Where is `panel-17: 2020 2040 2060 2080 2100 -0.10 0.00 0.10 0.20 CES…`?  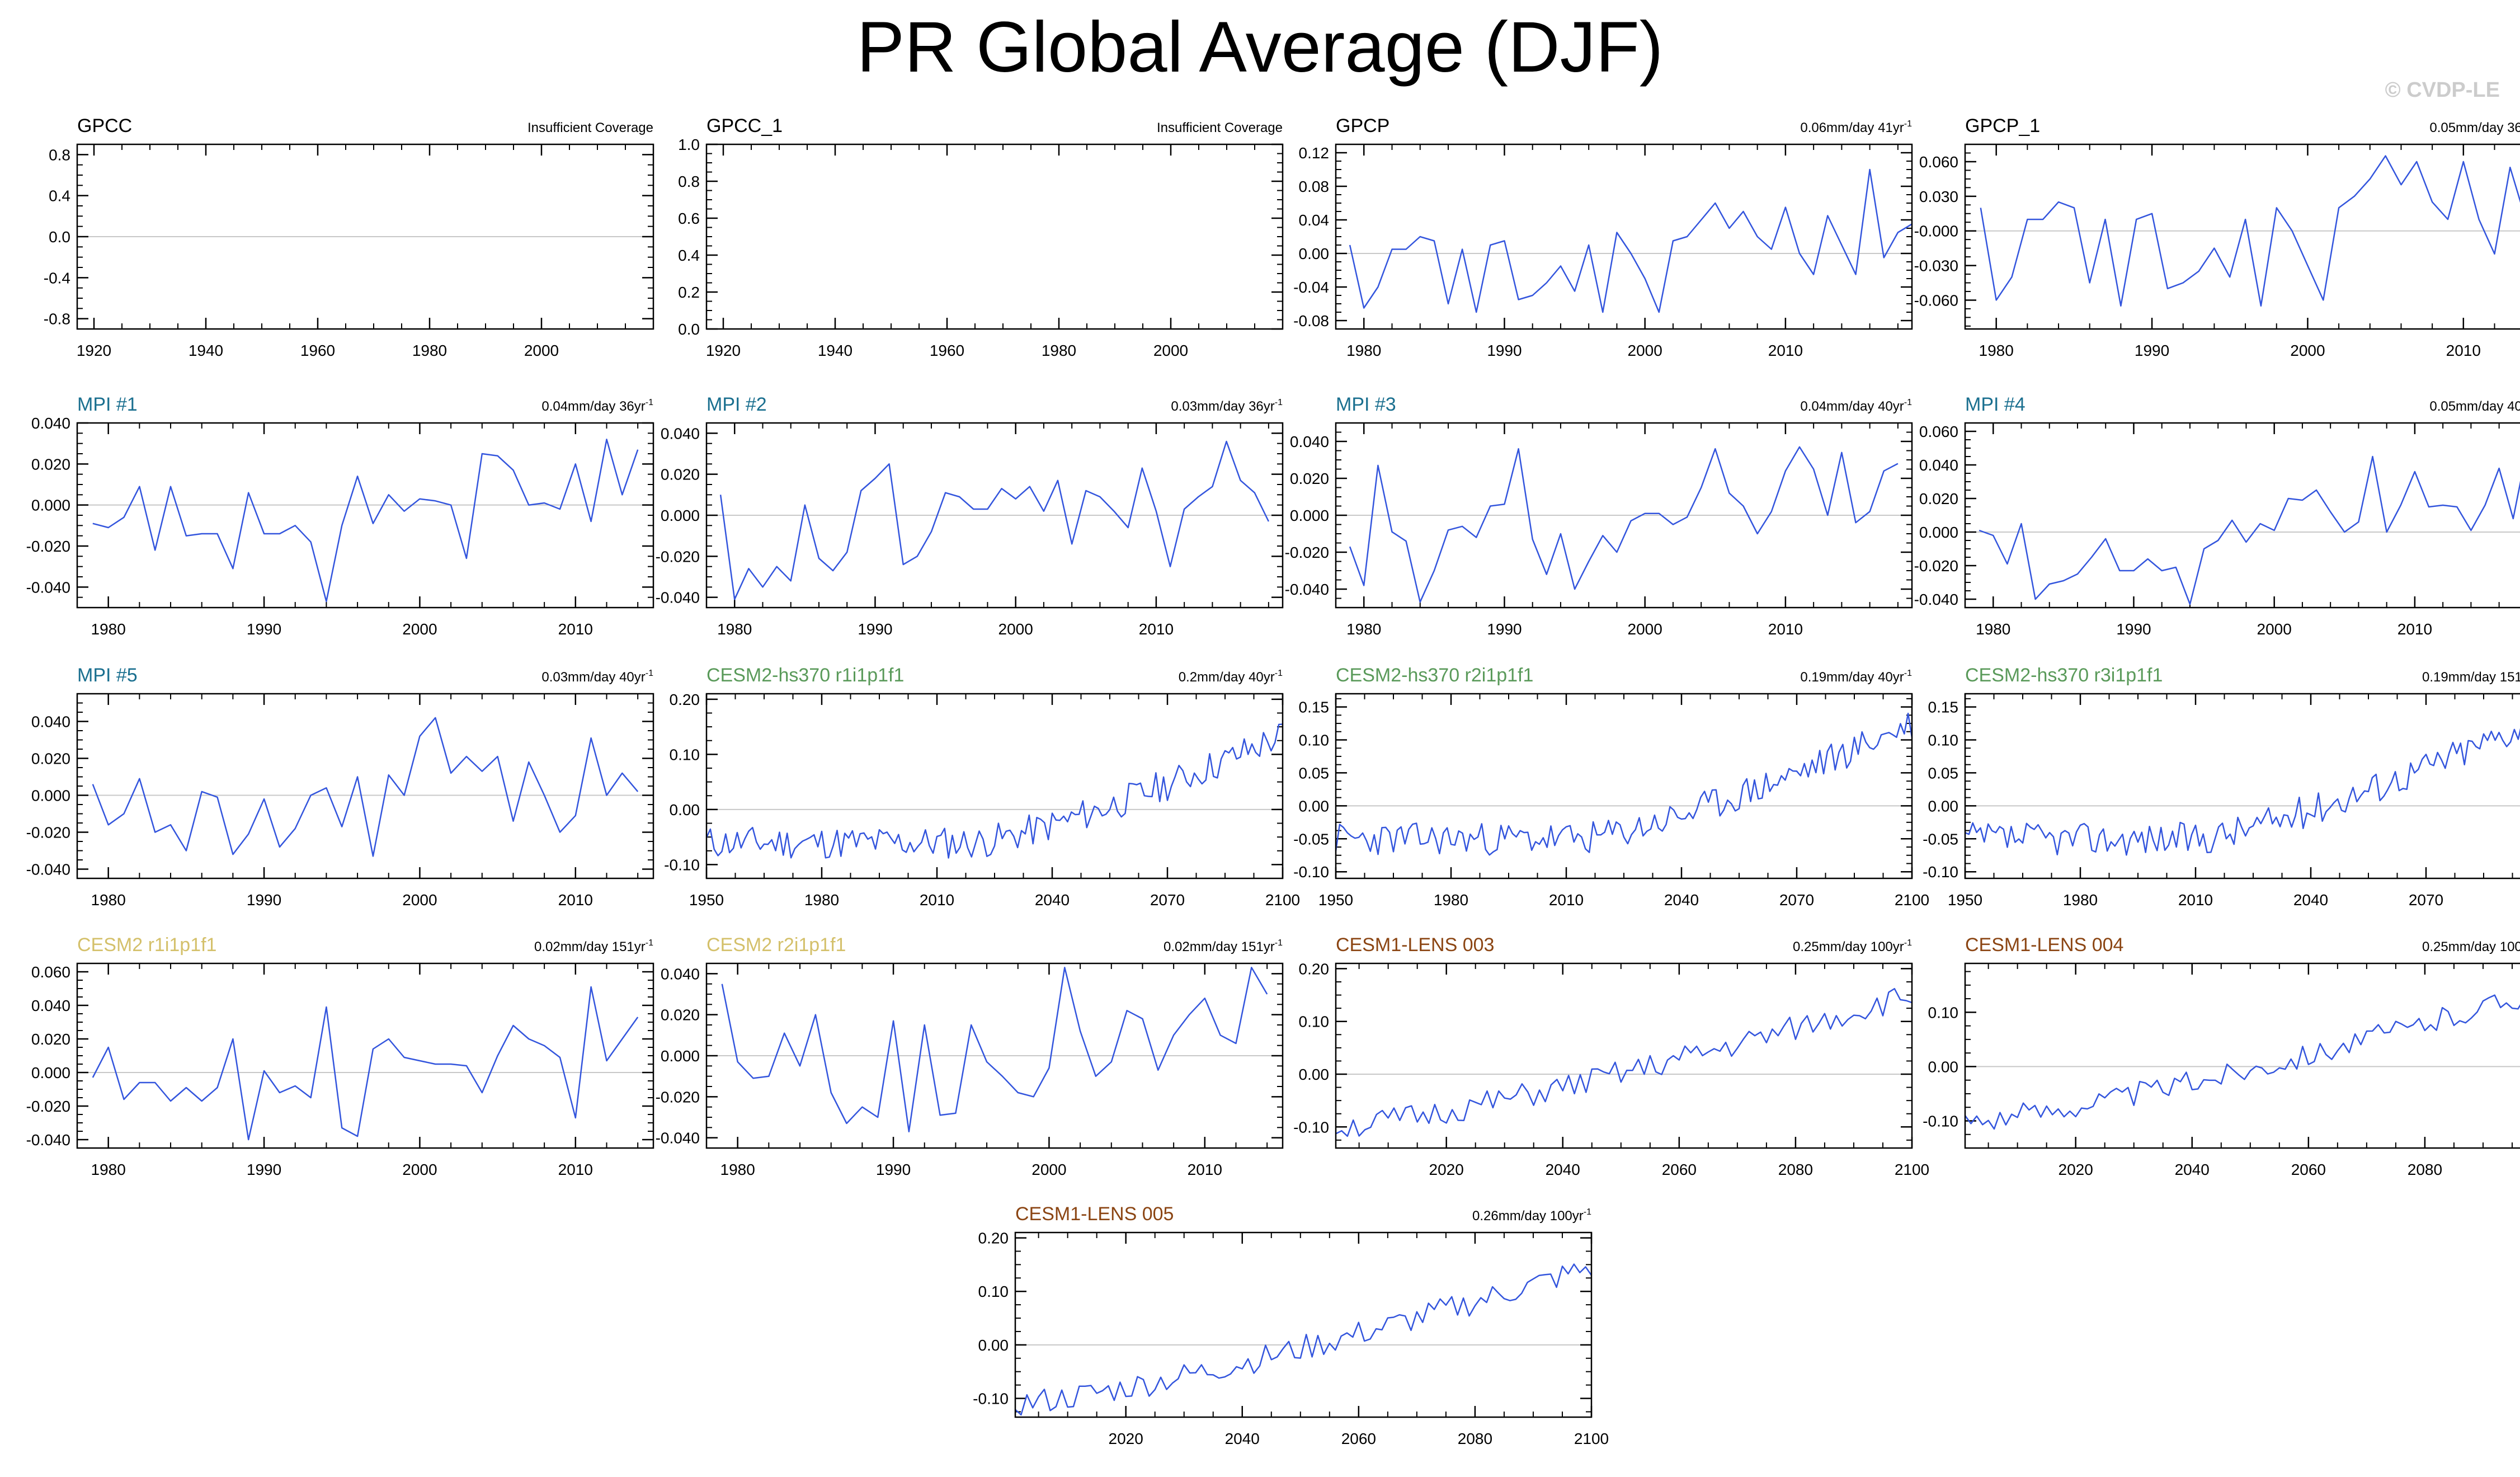
panel-17: 2020 2040 2060 2080 2100 -0.10 0.00 0.10 0.20 CES… is located at coordinates (1291, 1325).